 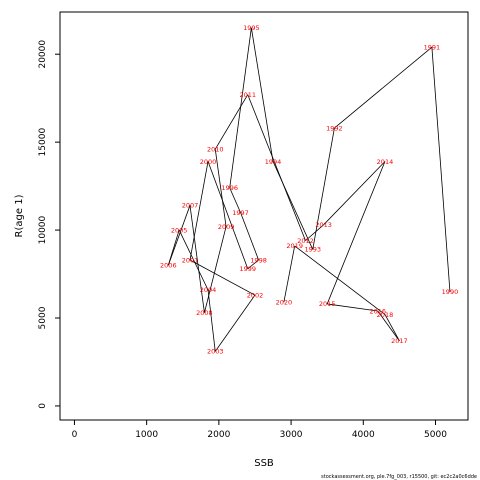 What do you see at coordinates (314, 232) in the screenshot?
I see `sr-segment-2012-2013` at bounding box center [314, 232].